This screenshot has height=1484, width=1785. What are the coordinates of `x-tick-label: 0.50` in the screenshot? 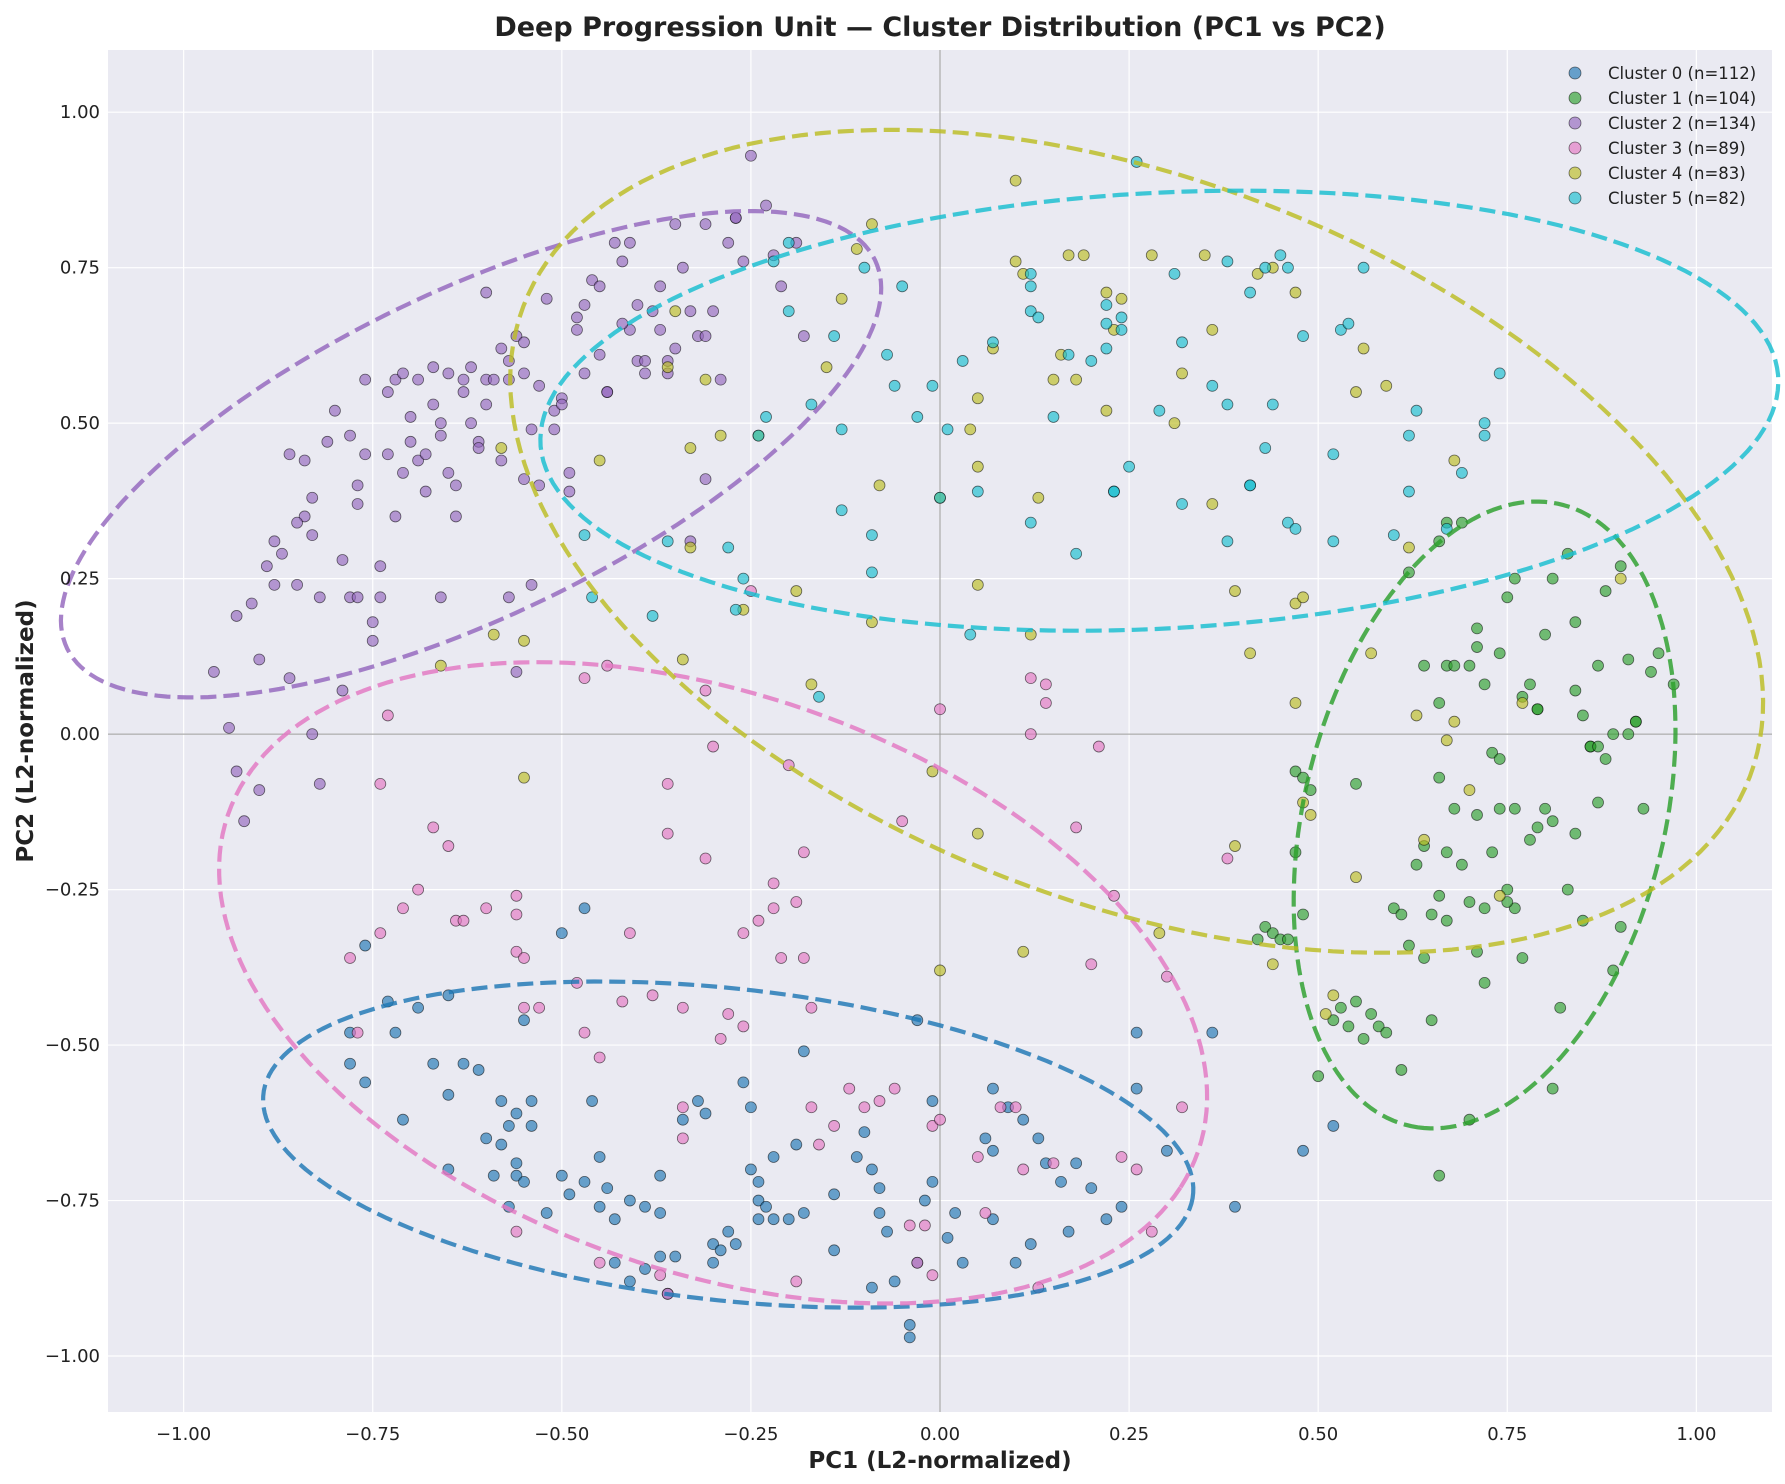 It's located at (1318, 1434).